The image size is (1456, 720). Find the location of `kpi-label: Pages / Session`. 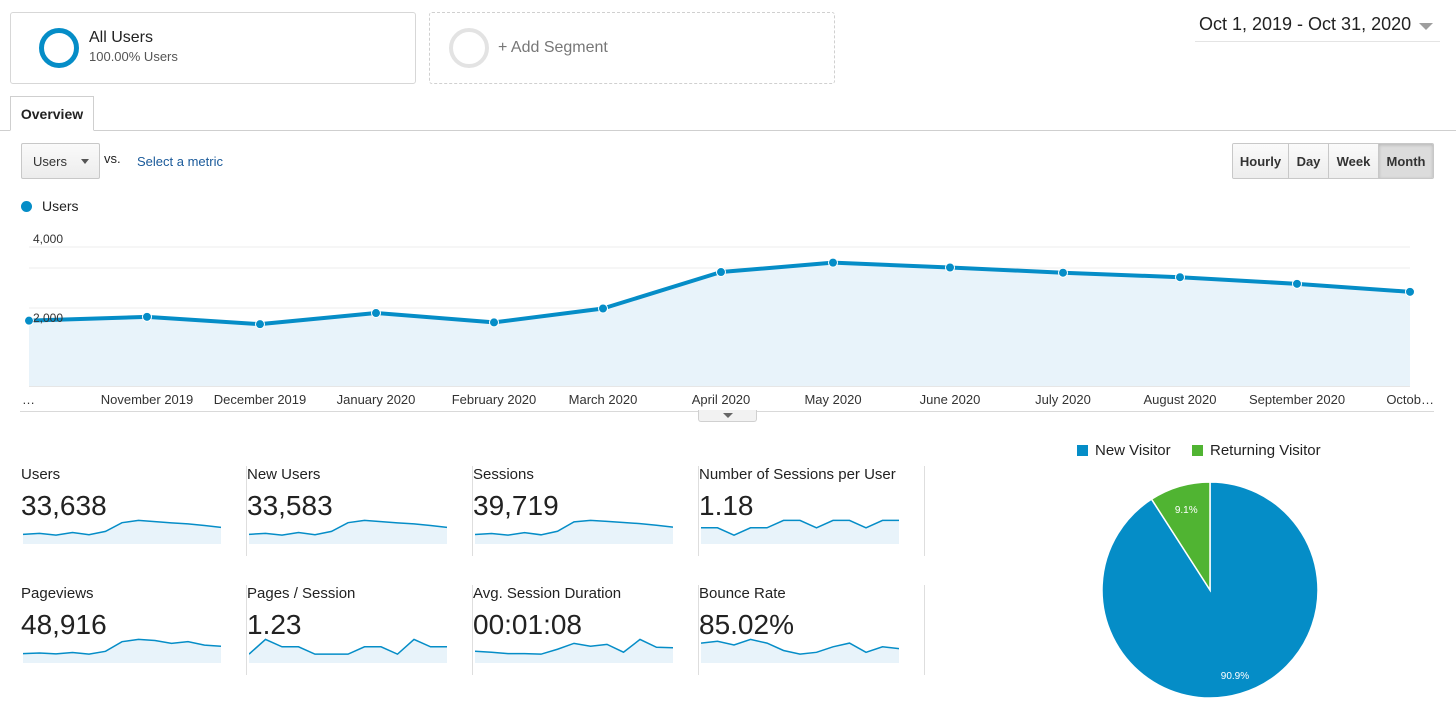

kpi-label: Pages / Session is located at coordinates (301, 593).